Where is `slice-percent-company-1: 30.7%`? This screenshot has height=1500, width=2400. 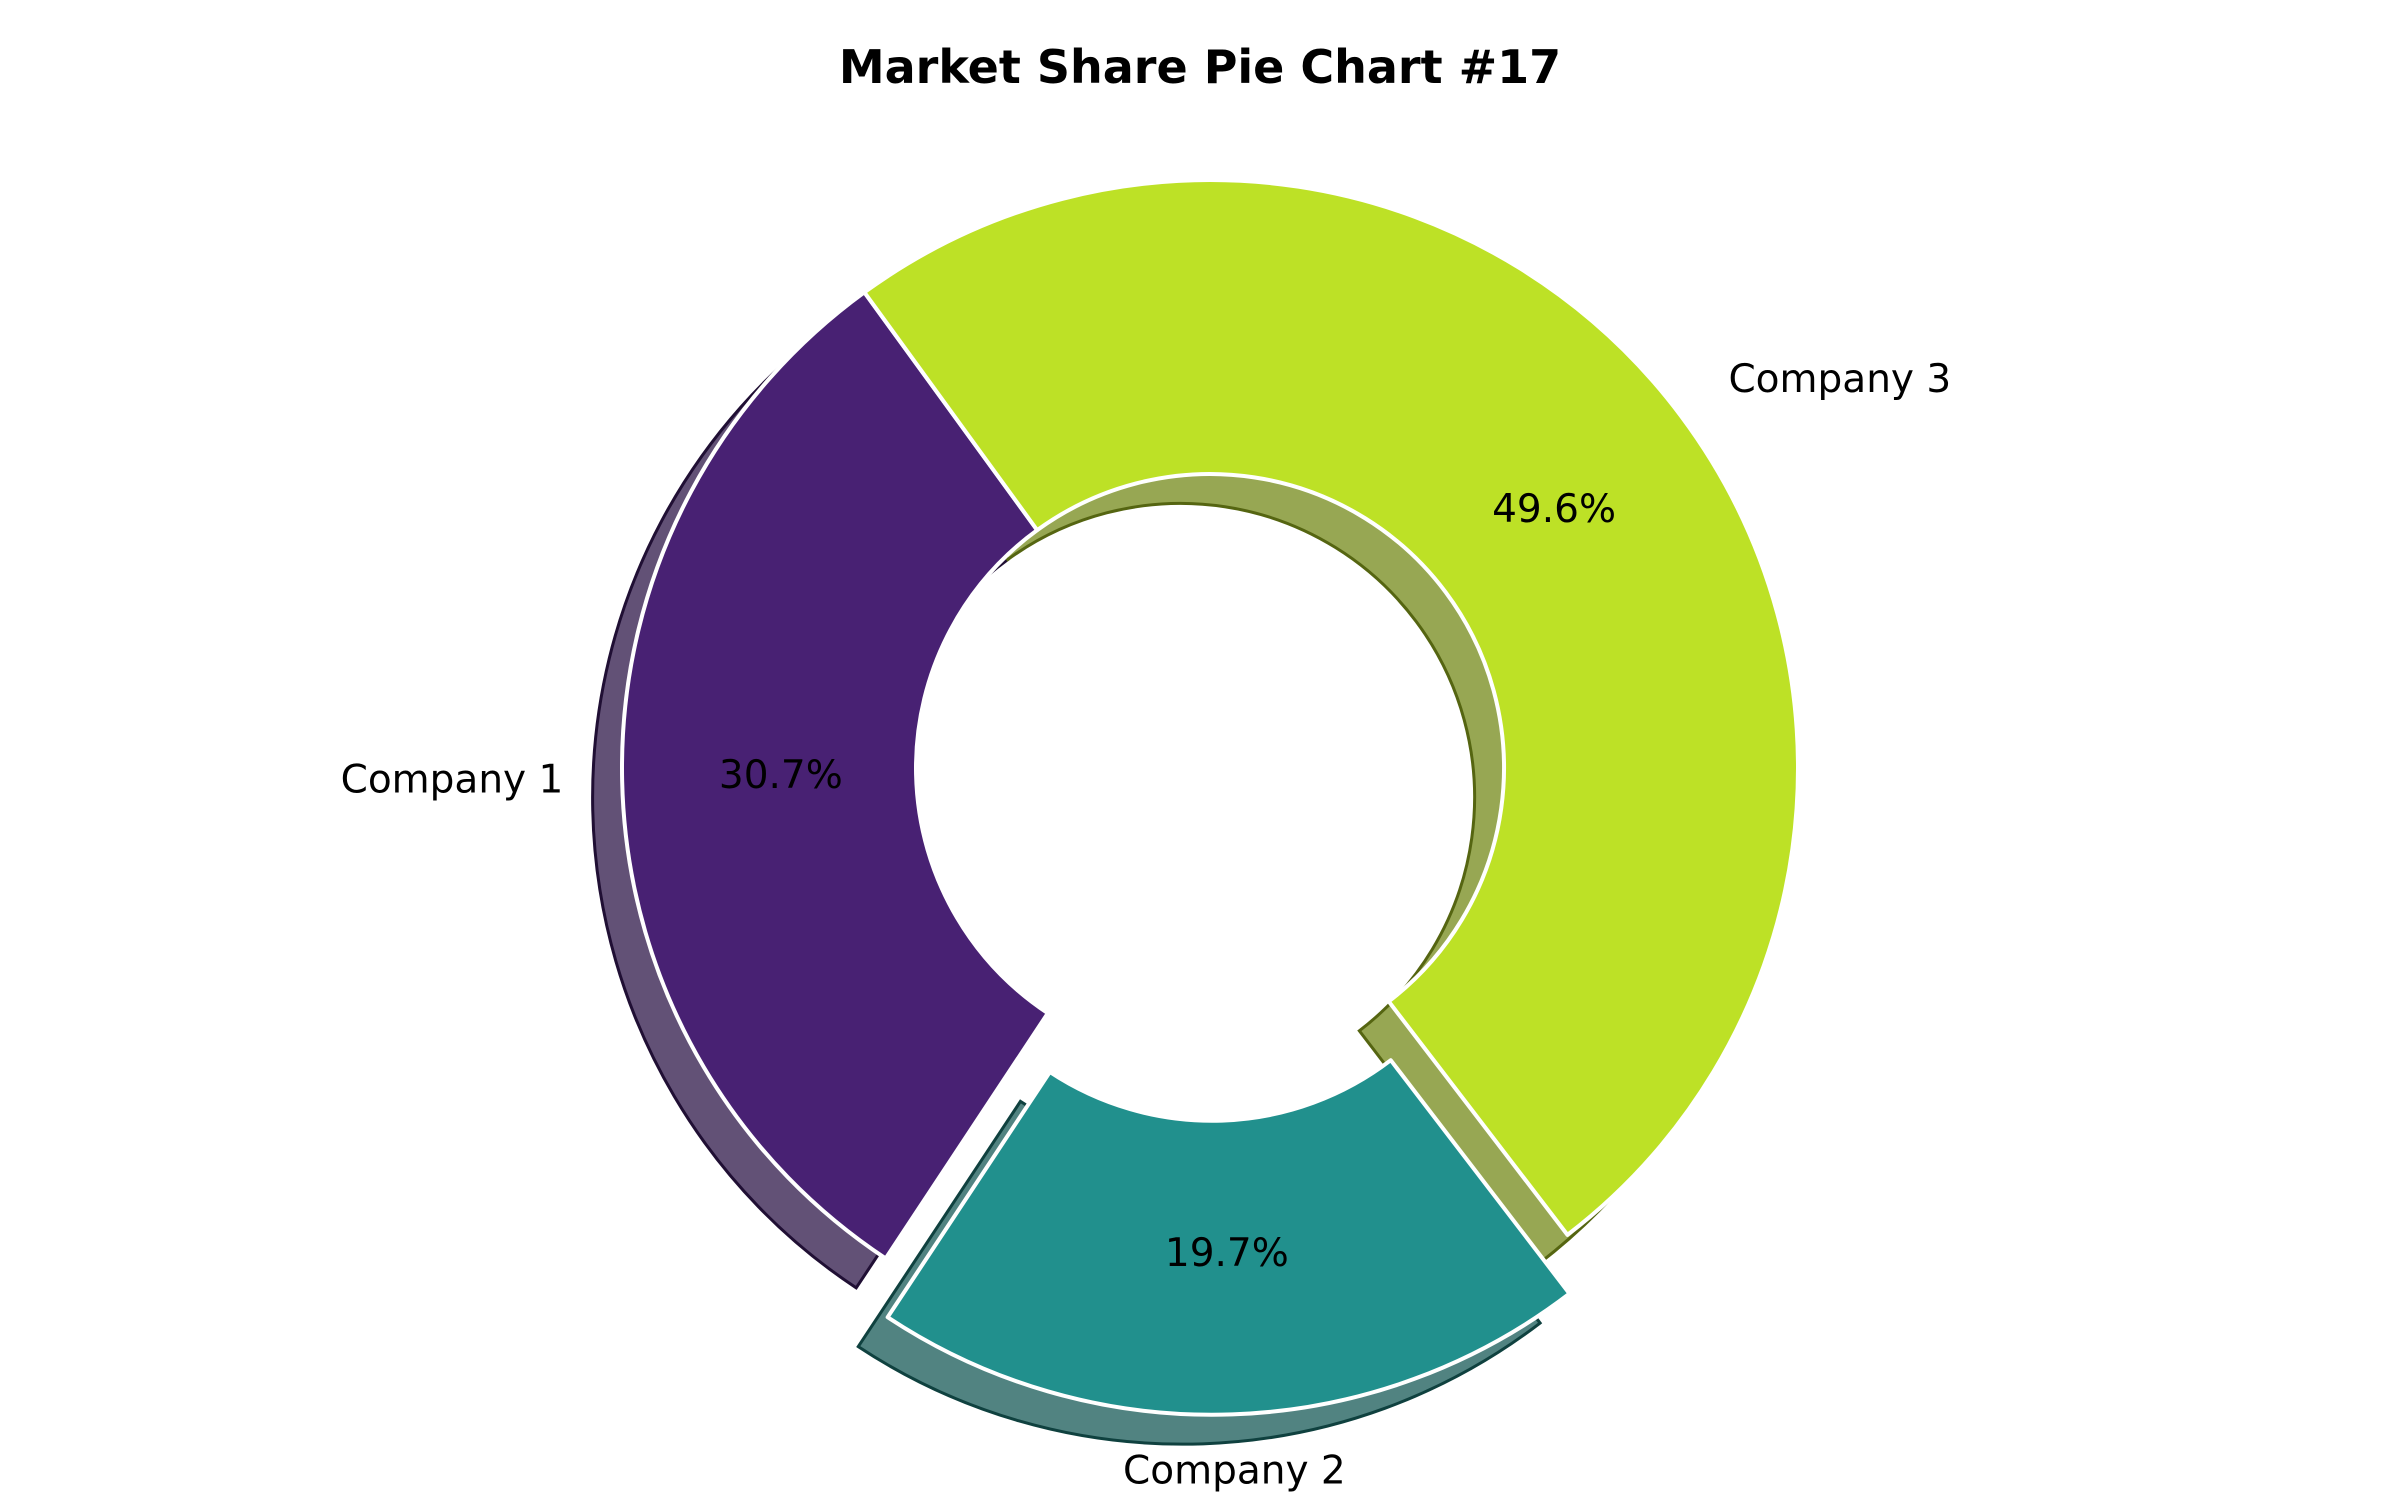
slice-percent-company-1: 30.7% is located at coordinates (781, 775).